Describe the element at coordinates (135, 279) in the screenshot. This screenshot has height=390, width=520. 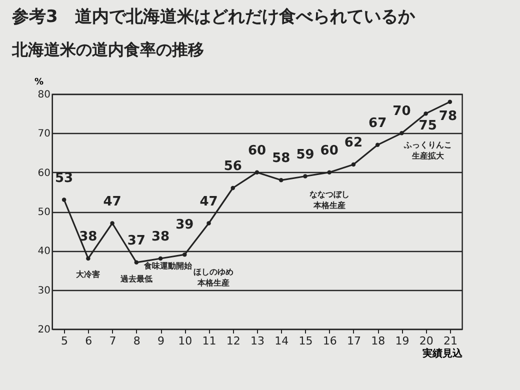
I see `annotation: 過去最低` at that location.